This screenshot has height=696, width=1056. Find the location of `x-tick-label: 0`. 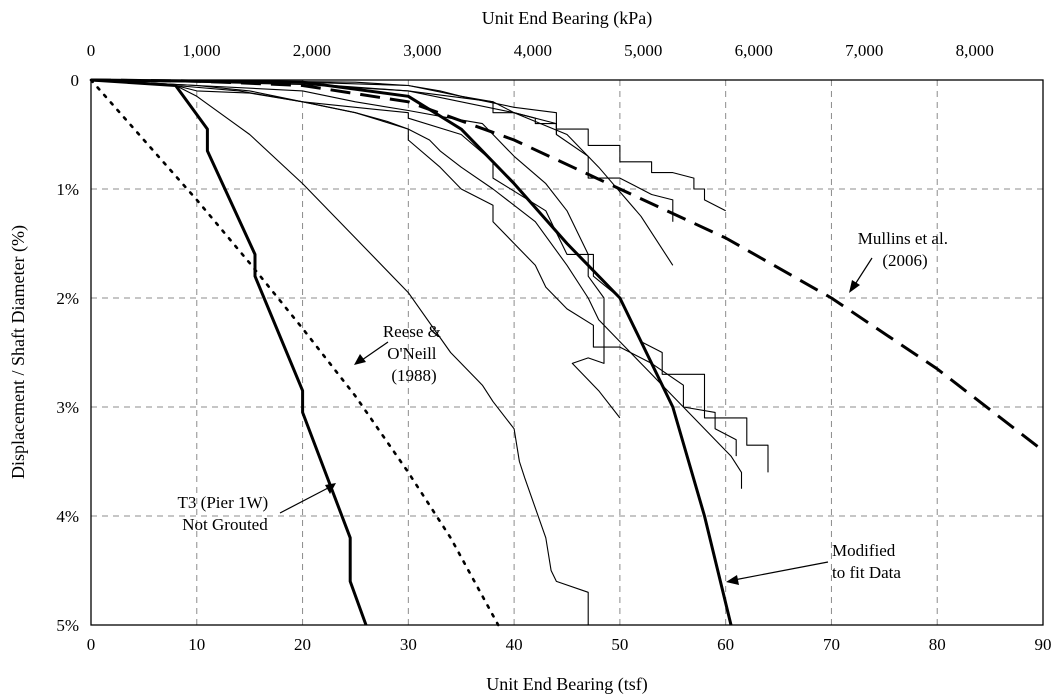

x-tick-label: 0 is located at coordinates (91, 644).